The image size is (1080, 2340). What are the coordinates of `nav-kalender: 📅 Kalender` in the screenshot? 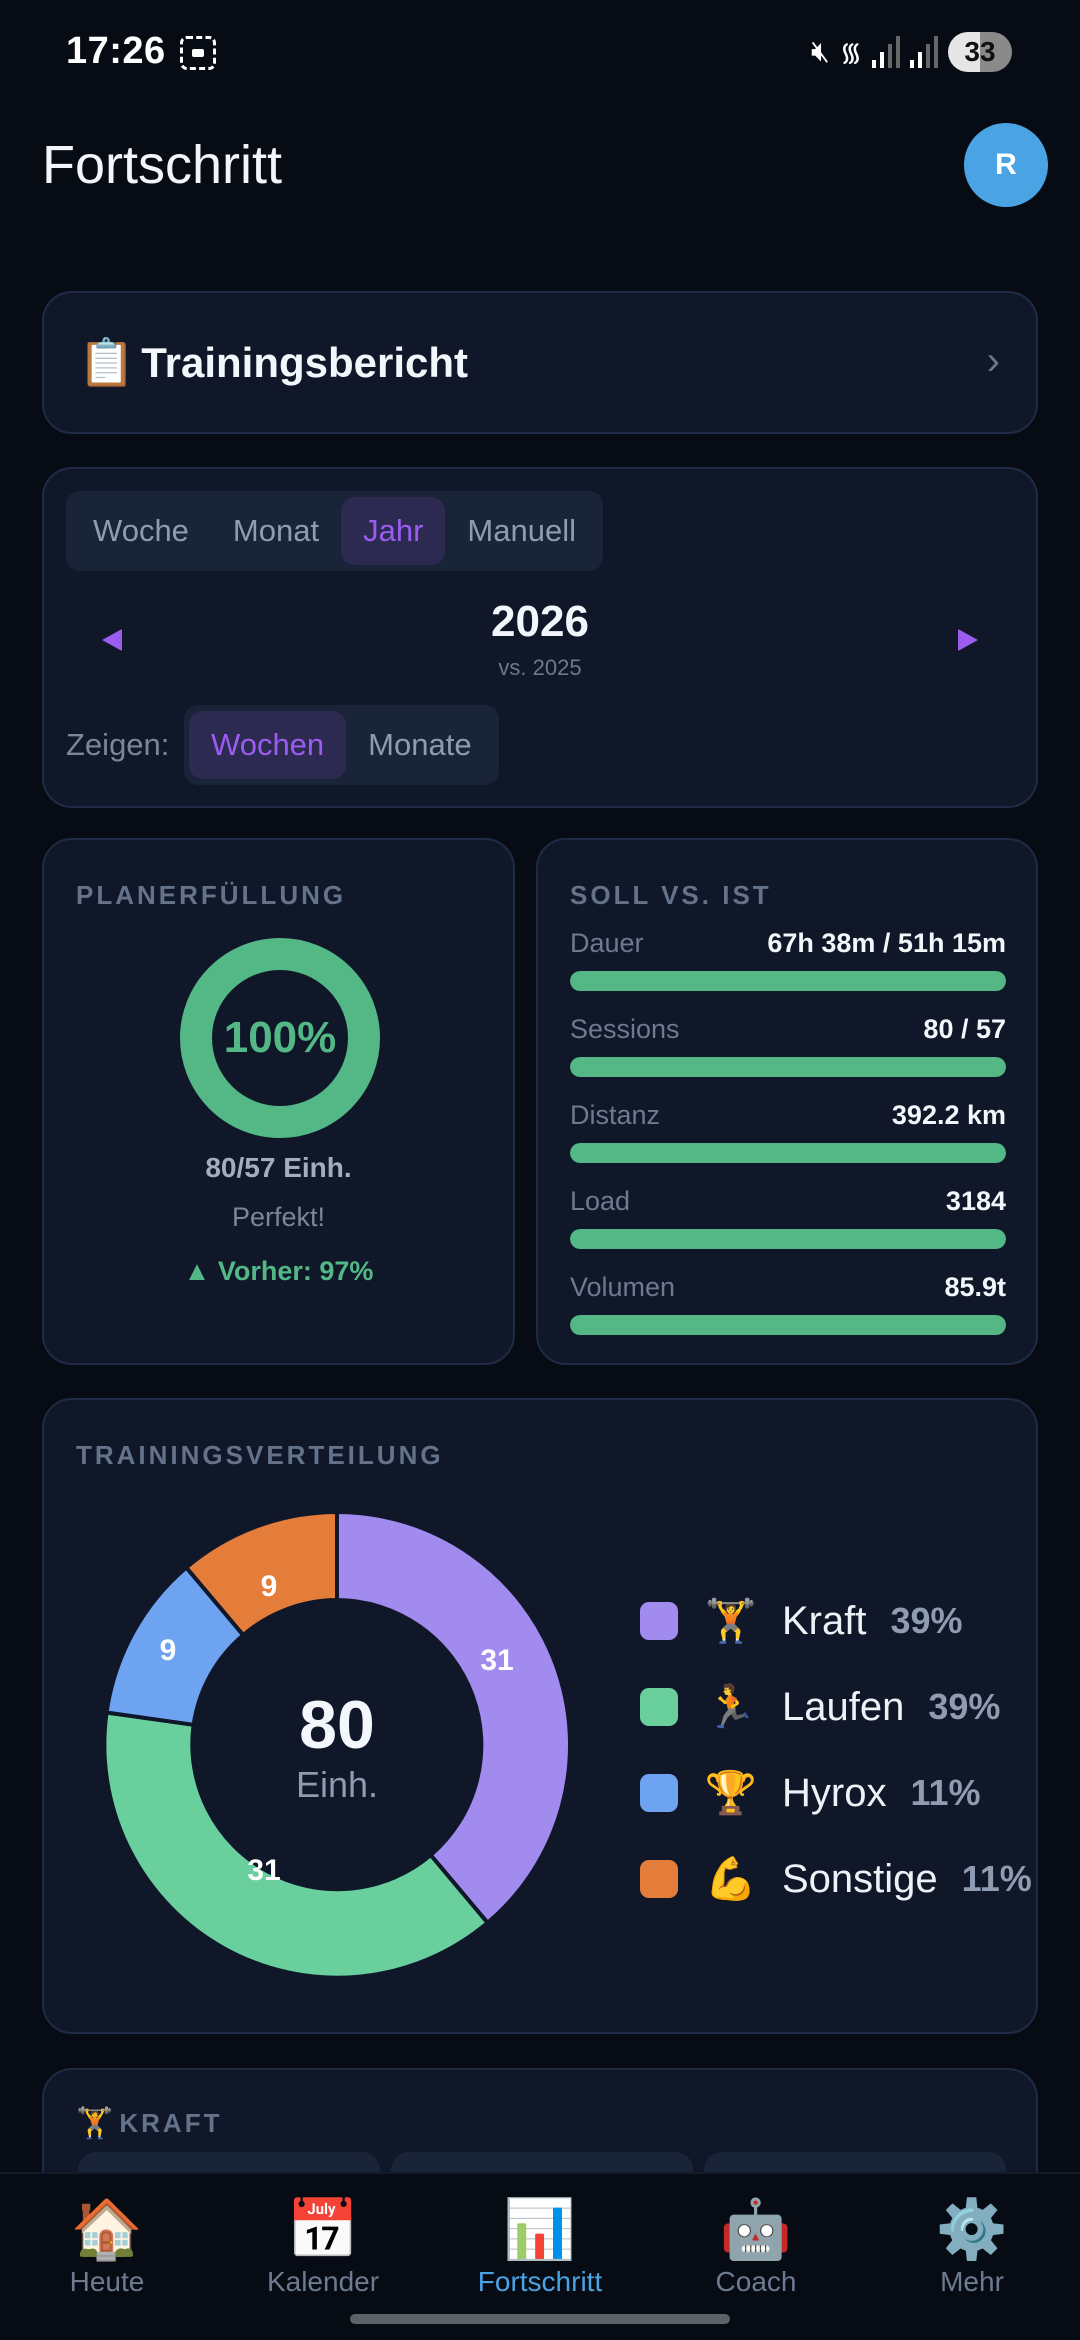 It's located at (323, 2247).